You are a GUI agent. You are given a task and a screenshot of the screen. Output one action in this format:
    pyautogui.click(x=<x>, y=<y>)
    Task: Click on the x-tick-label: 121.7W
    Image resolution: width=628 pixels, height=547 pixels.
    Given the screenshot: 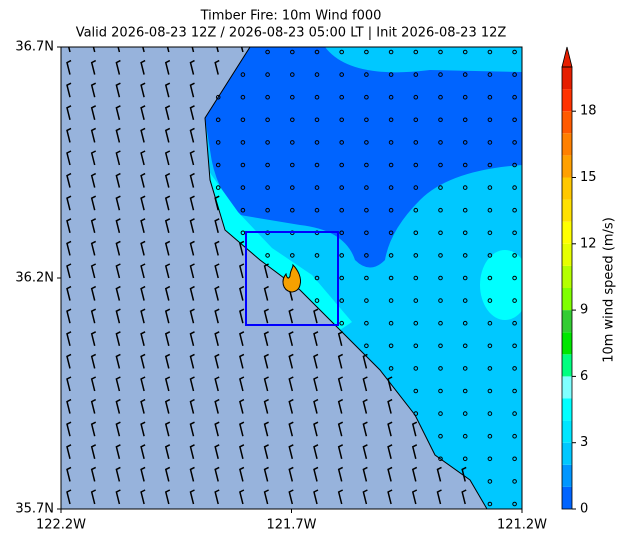 What is the action you would take?
    pyautogui.click(x=291, y=525)
    